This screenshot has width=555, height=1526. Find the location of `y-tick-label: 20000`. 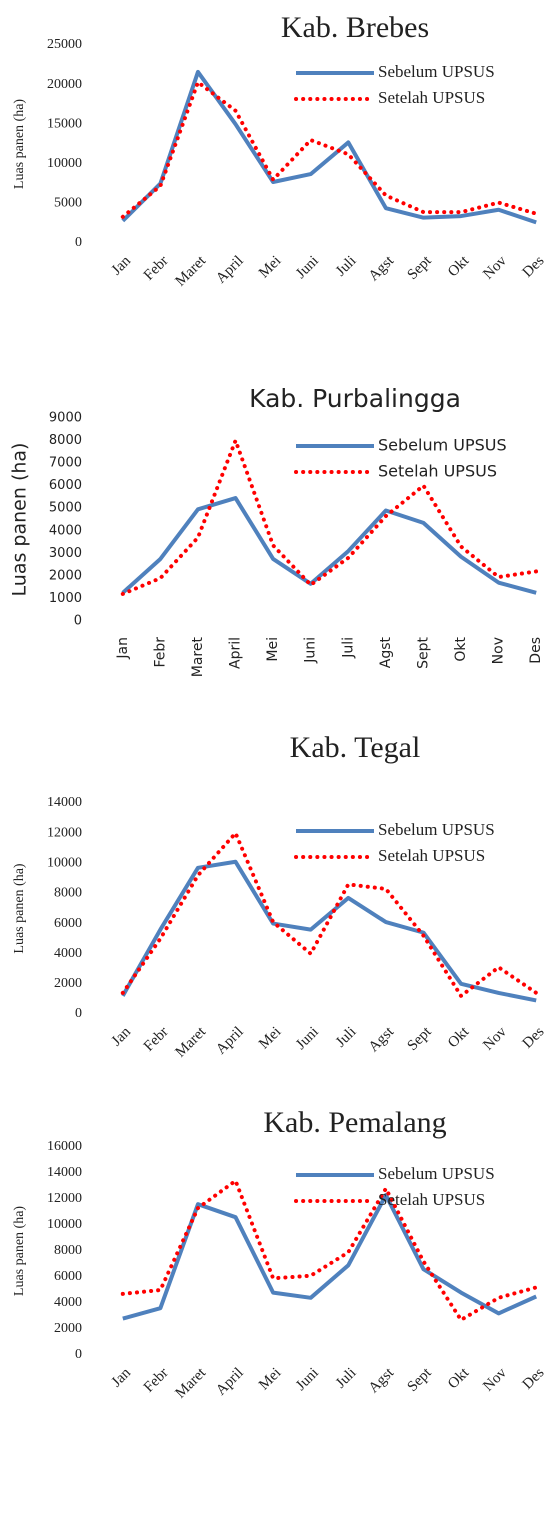

y-tick-label: 20000 is located at coordinates (64, 84).